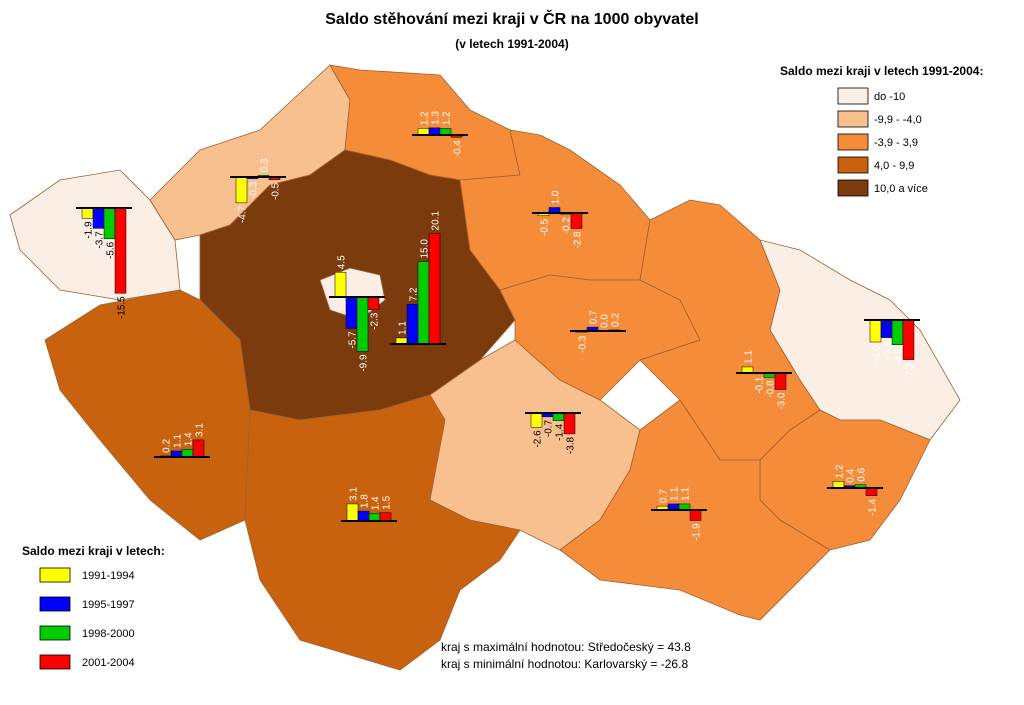 The width and height of the screenshot is (1024, 705). Describe the element at coordinates (108, 663) in the screenshot. I see `legend-label: 2001-2004` at that location.